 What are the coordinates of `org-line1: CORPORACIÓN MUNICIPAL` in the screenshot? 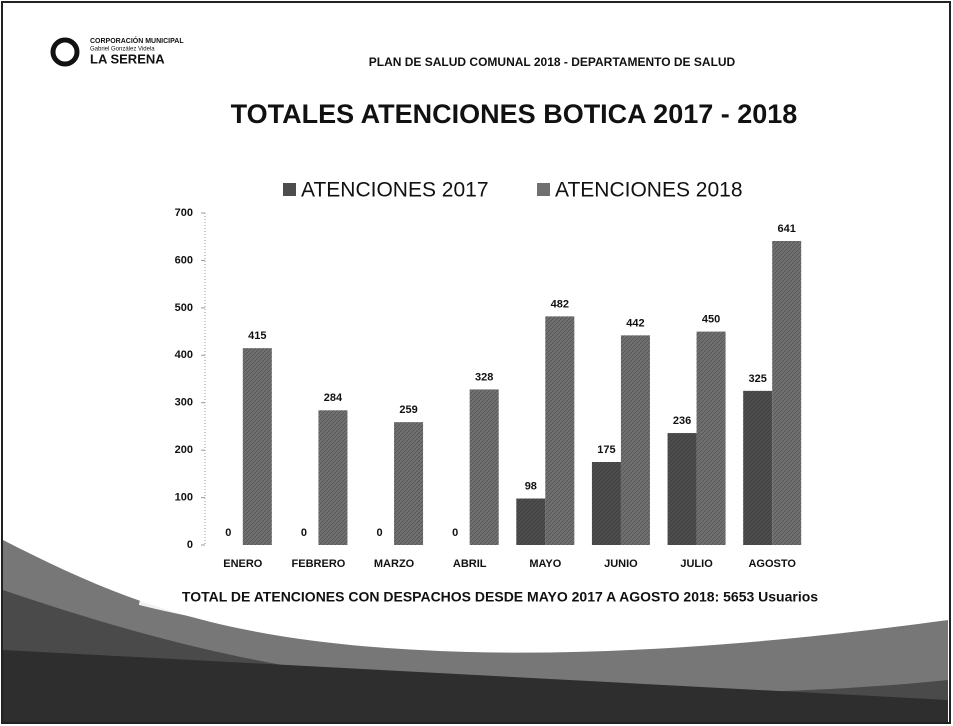 It's located at (137, 40).